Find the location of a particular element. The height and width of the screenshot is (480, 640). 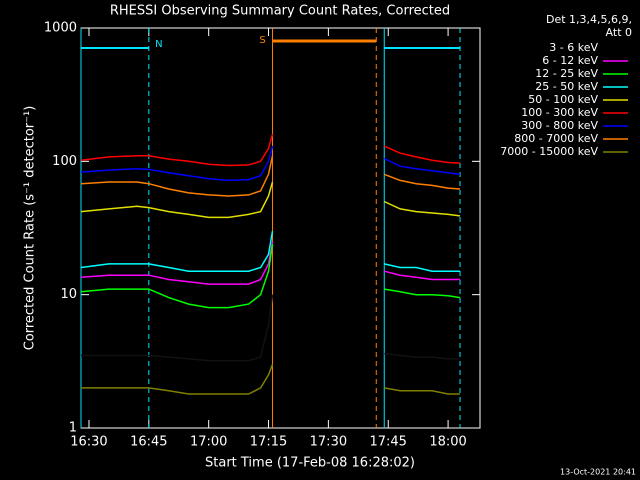

legend-label: 50 - 100 keV is located at coordinates (563, 99).